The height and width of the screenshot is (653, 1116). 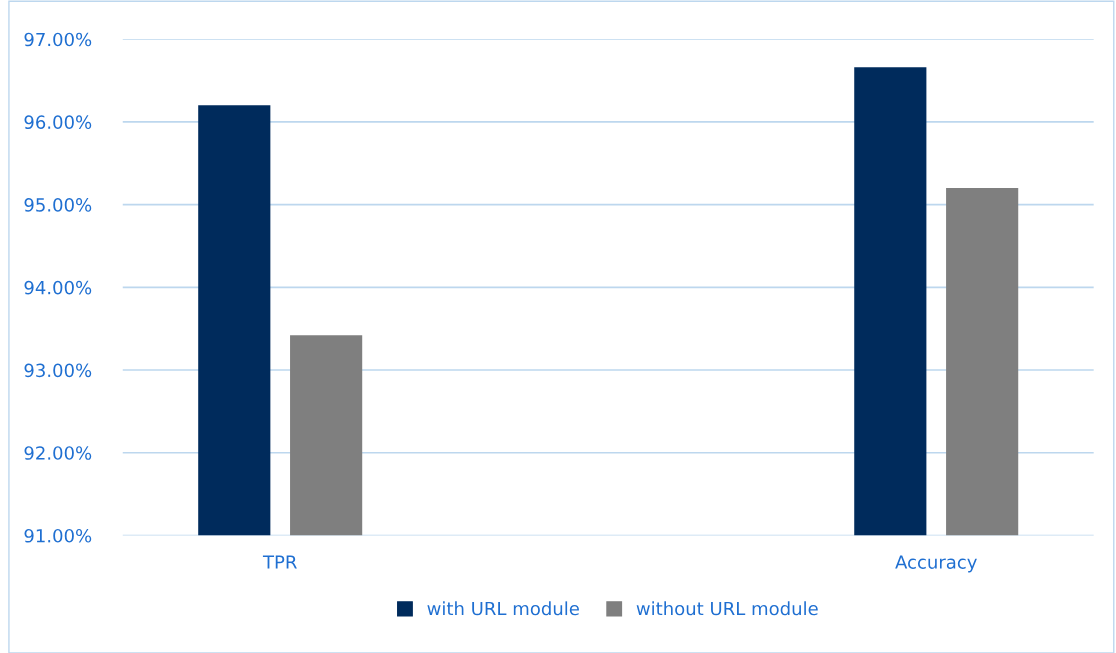 I want to click on y-tick-label: 95.00%, so click(x=58, y=205).